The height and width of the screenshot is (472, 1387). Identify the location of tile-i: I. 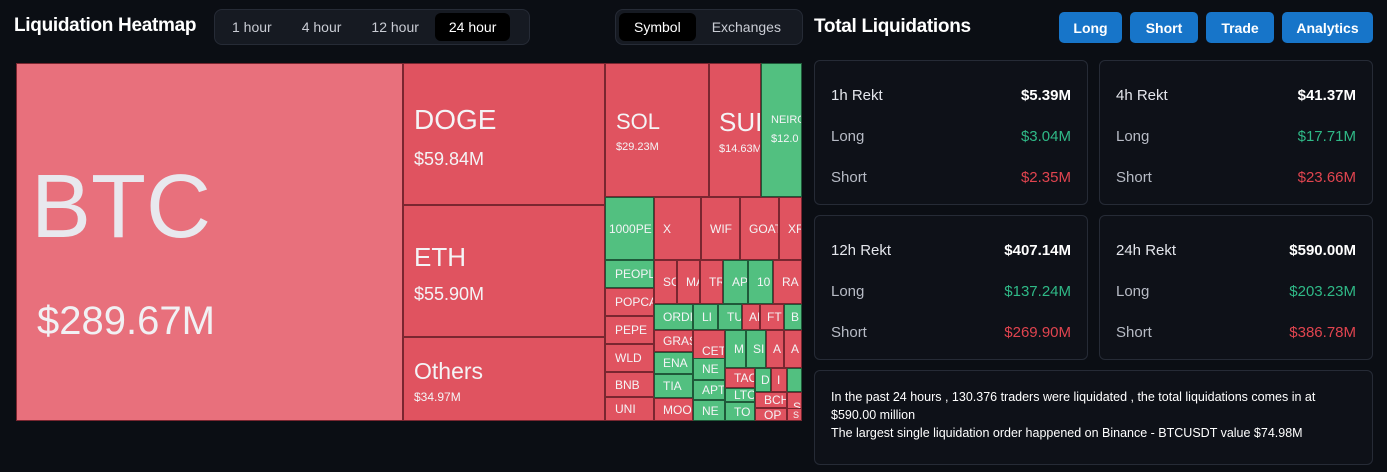
(779, 380).